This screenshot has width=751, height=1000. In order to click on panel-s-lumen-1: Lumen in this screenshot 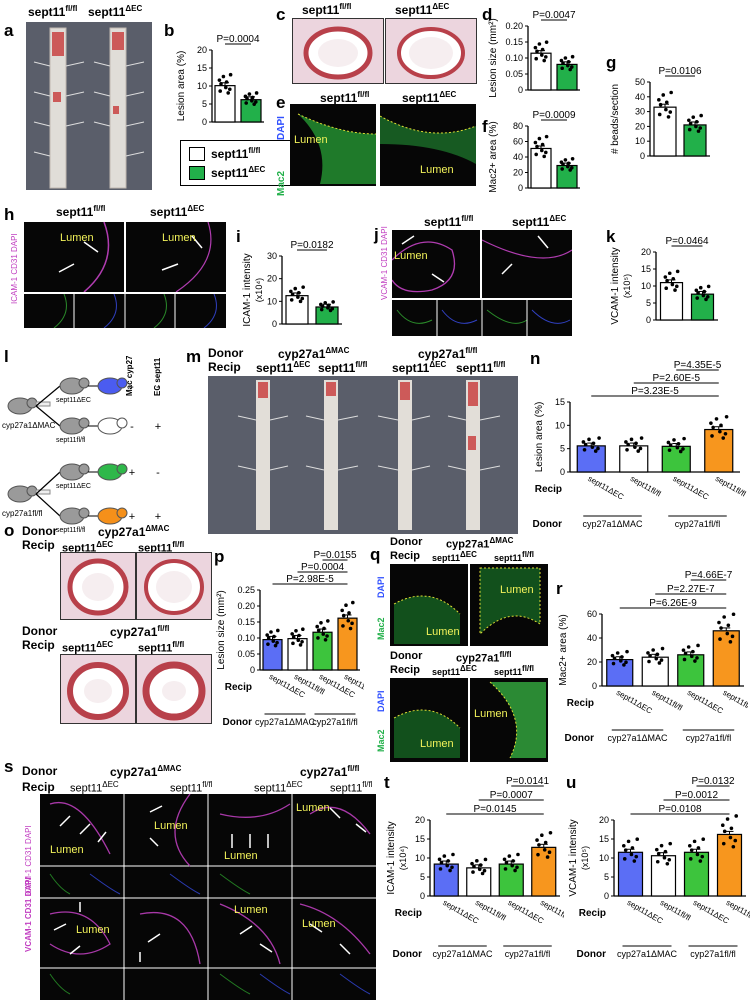, I will do `click(67, 850)`.